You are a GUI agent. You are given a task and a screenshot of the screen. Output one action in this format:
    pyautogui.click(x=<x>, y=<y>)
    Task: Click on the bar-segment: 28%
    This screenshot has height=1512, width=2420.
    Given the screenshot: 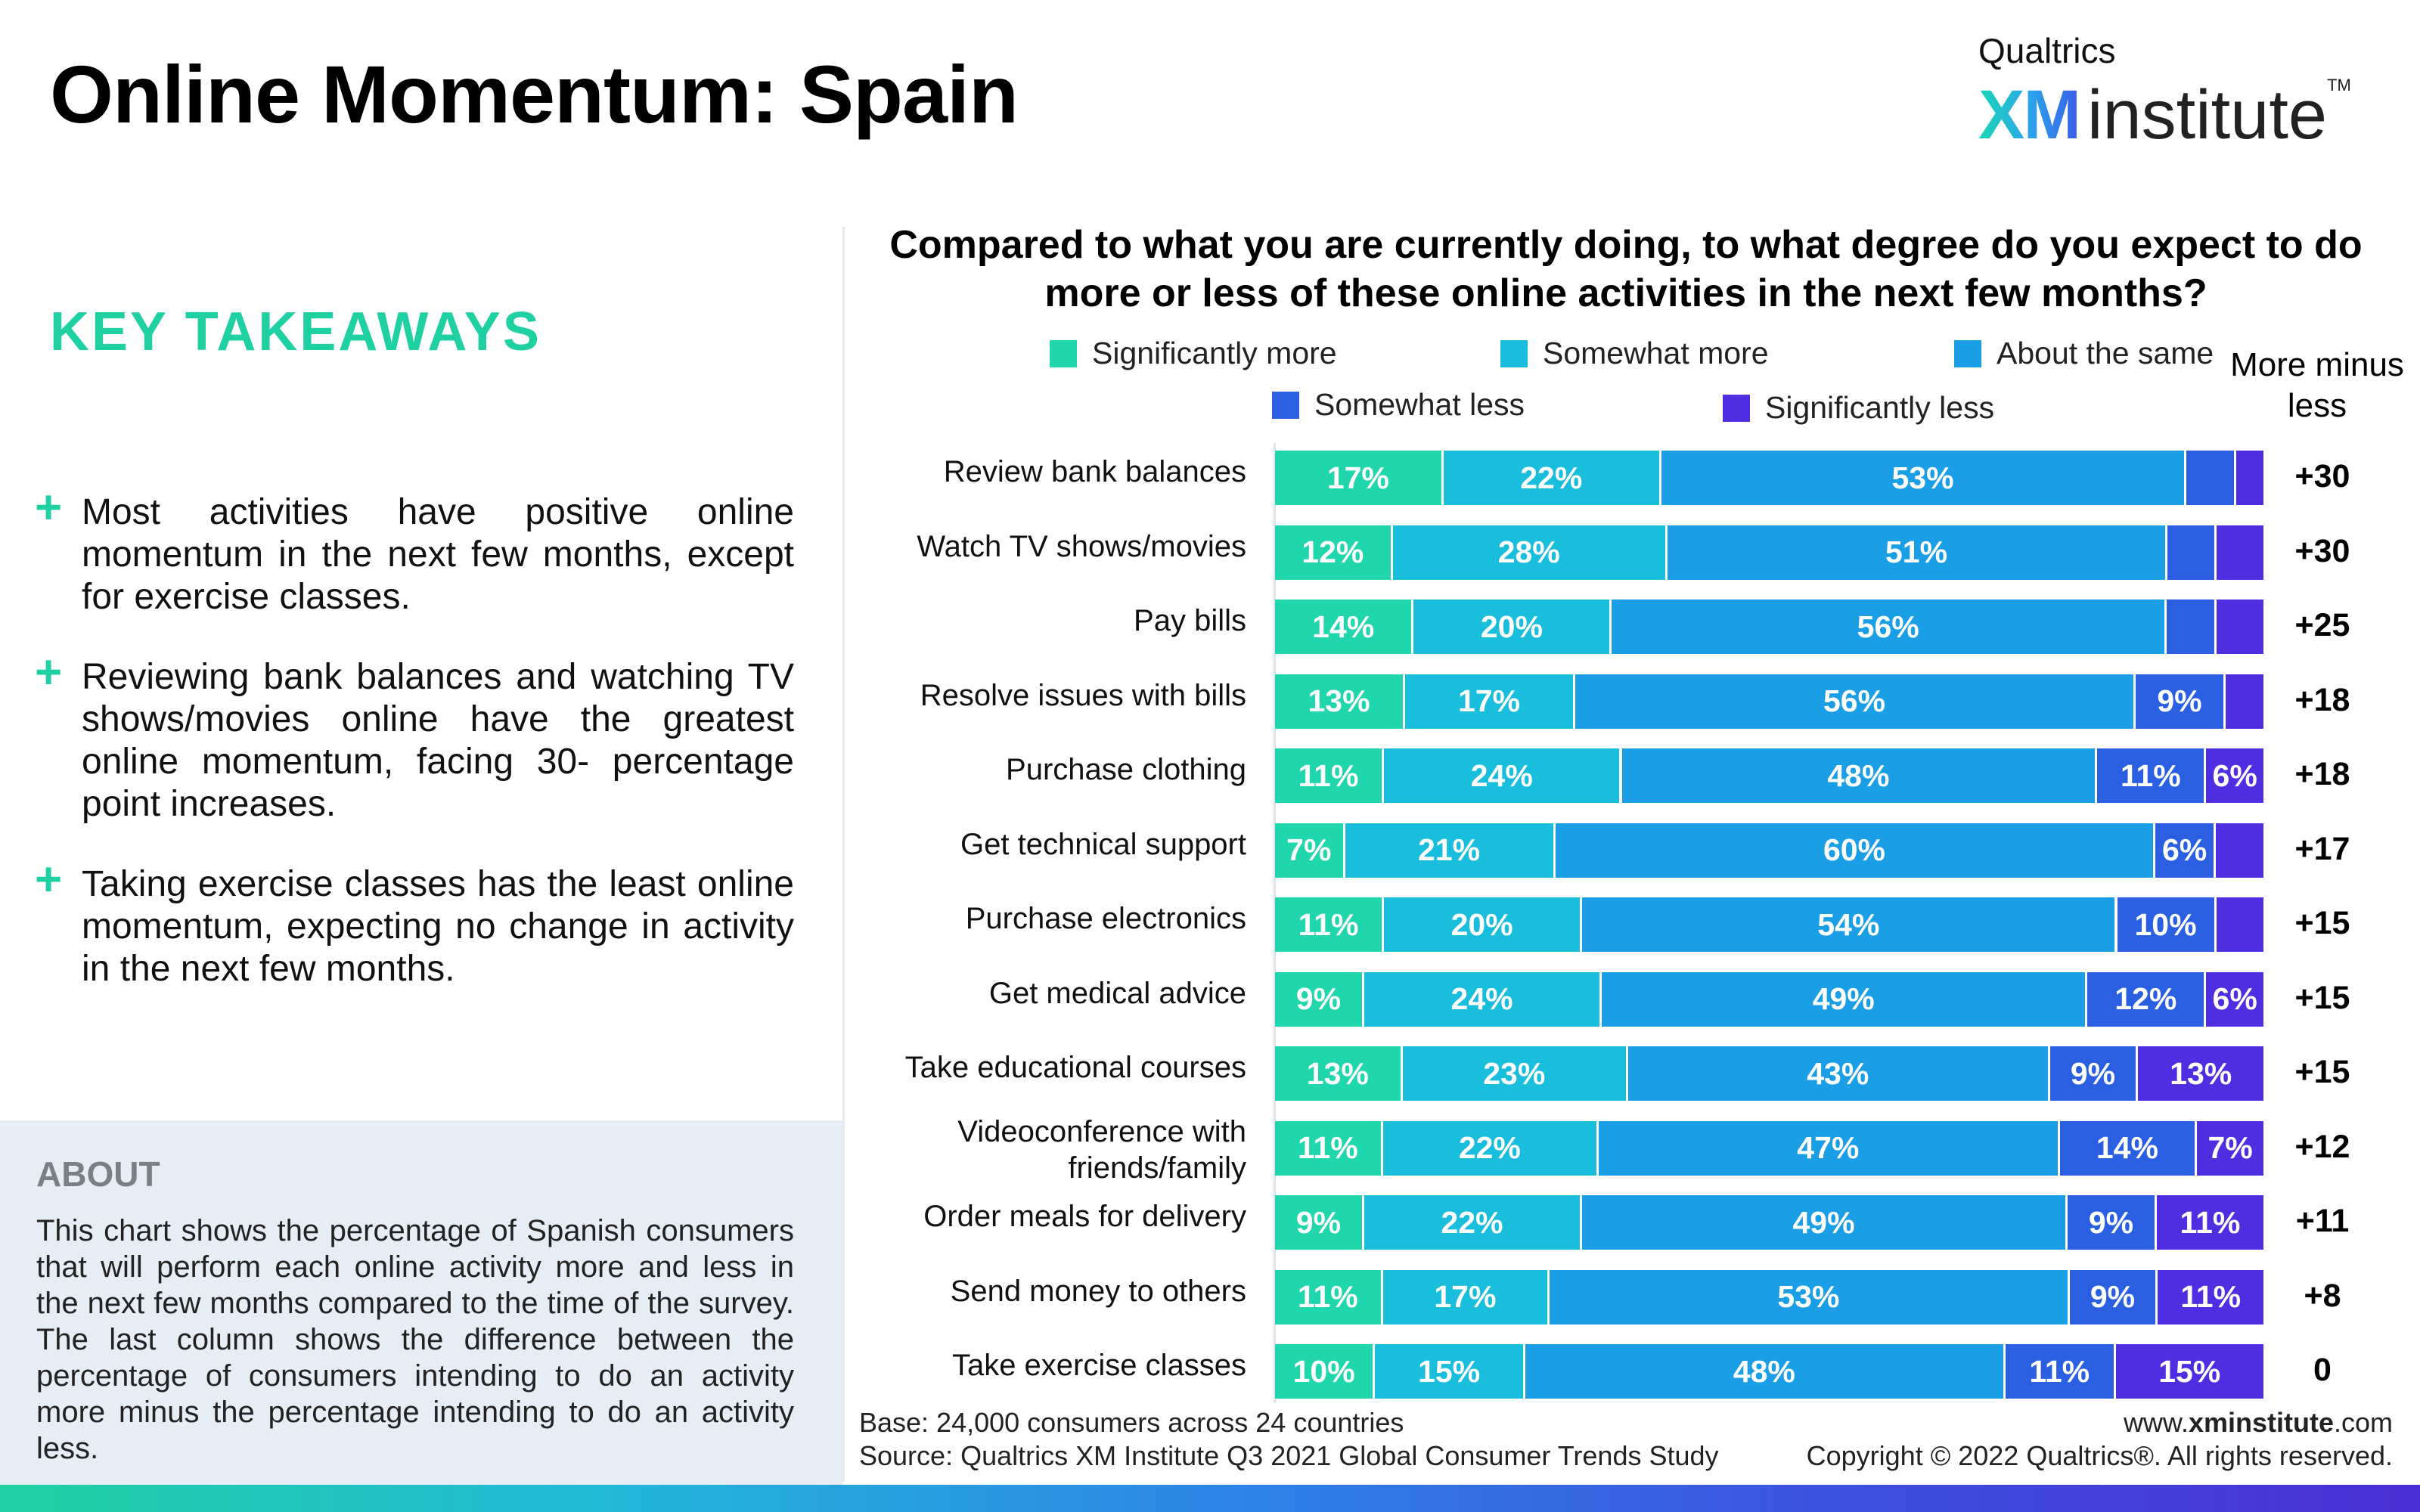 What is the action you would take?
    pyautogui.click(x=1530, y=552)
    